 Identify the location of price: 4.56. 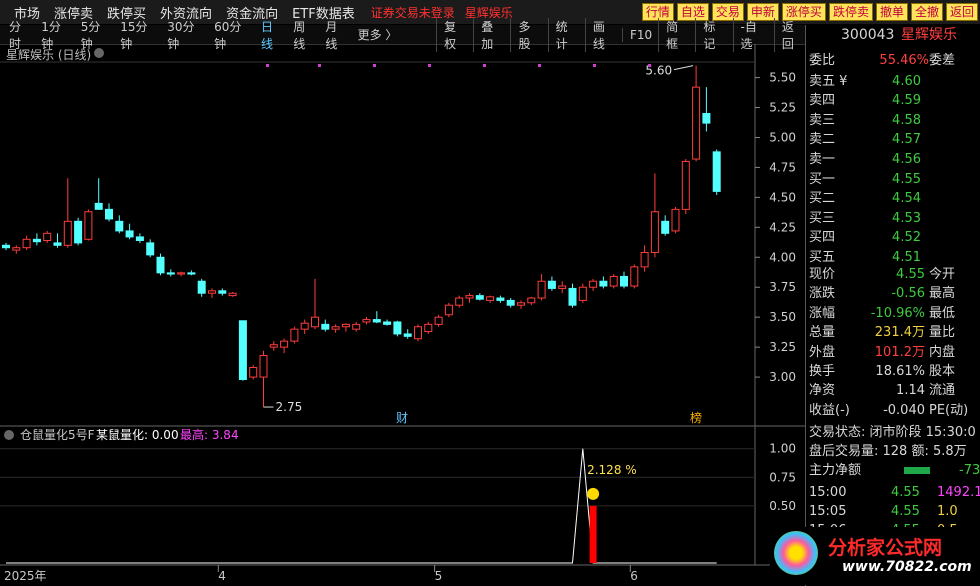
(906, 159).